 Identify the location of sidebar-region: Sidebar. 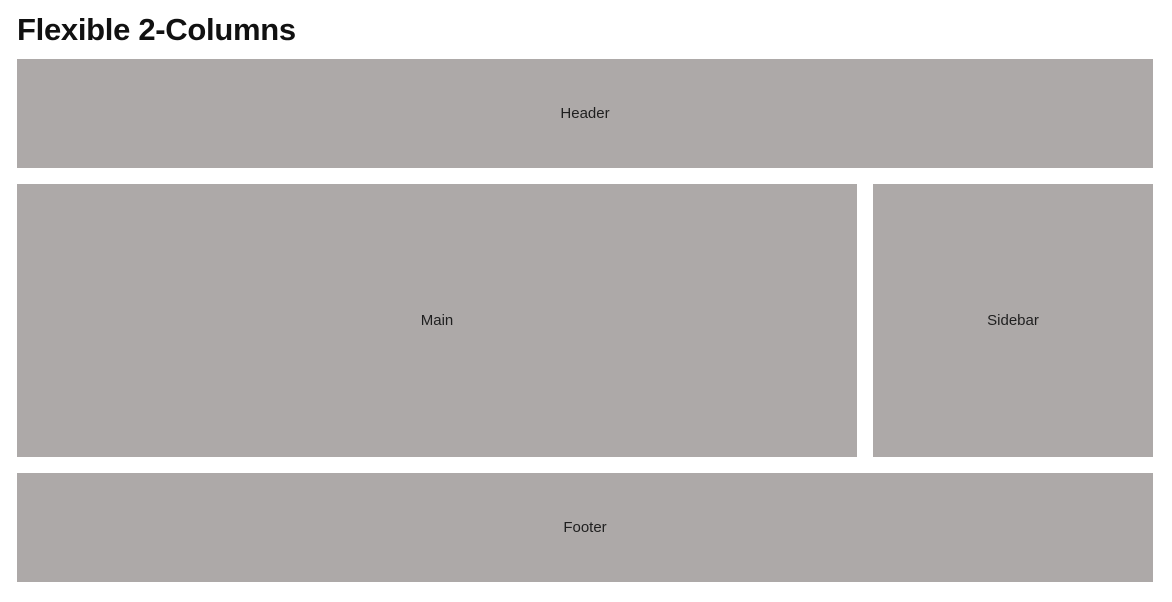
(1013, 320).